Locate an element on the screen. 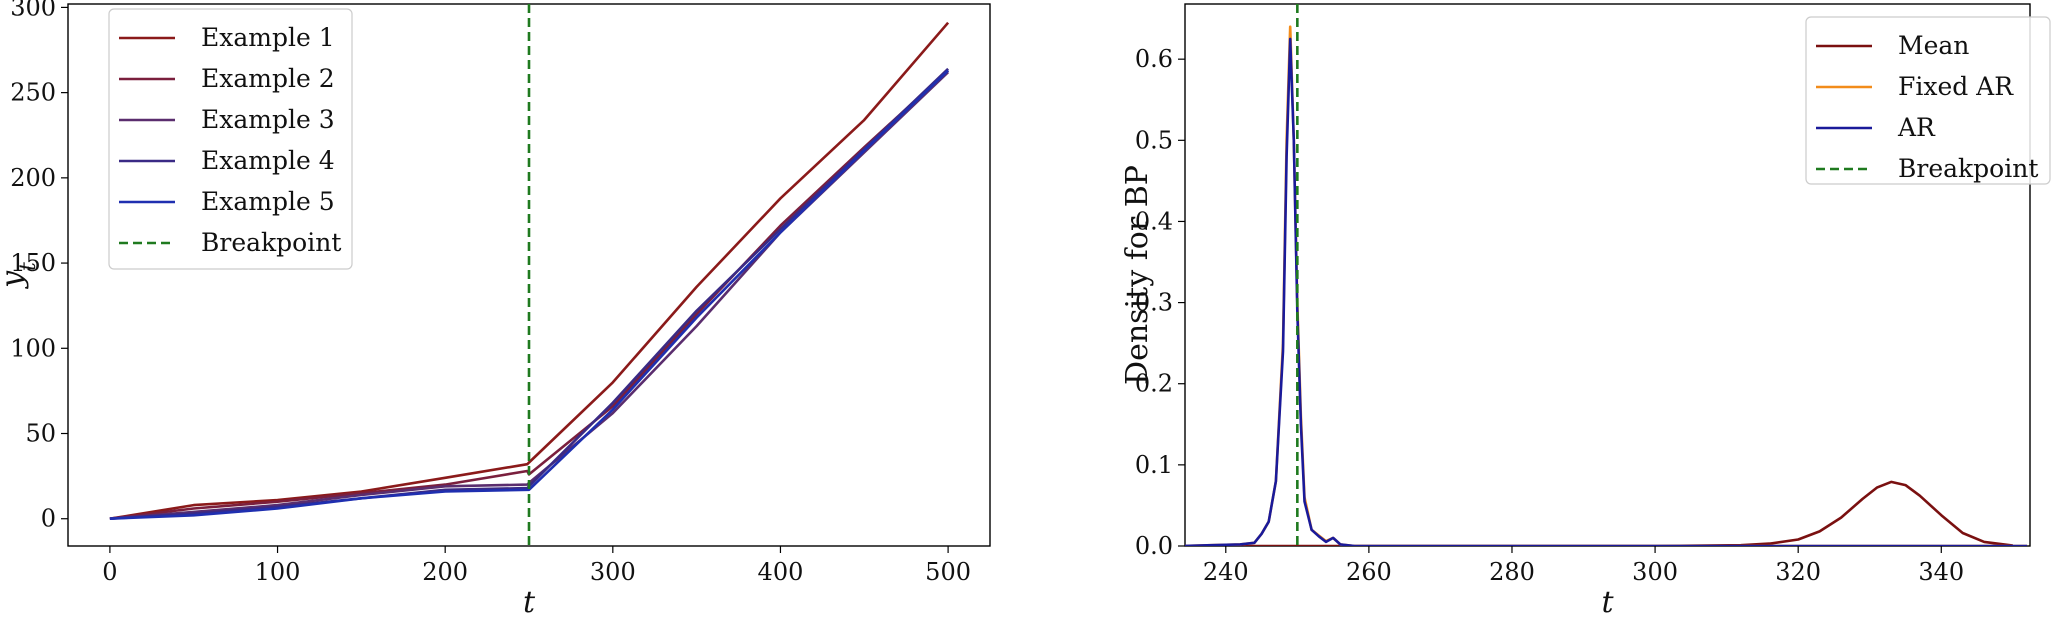  x-tick-label-0: 240 is located at coordinates (1226, 572).